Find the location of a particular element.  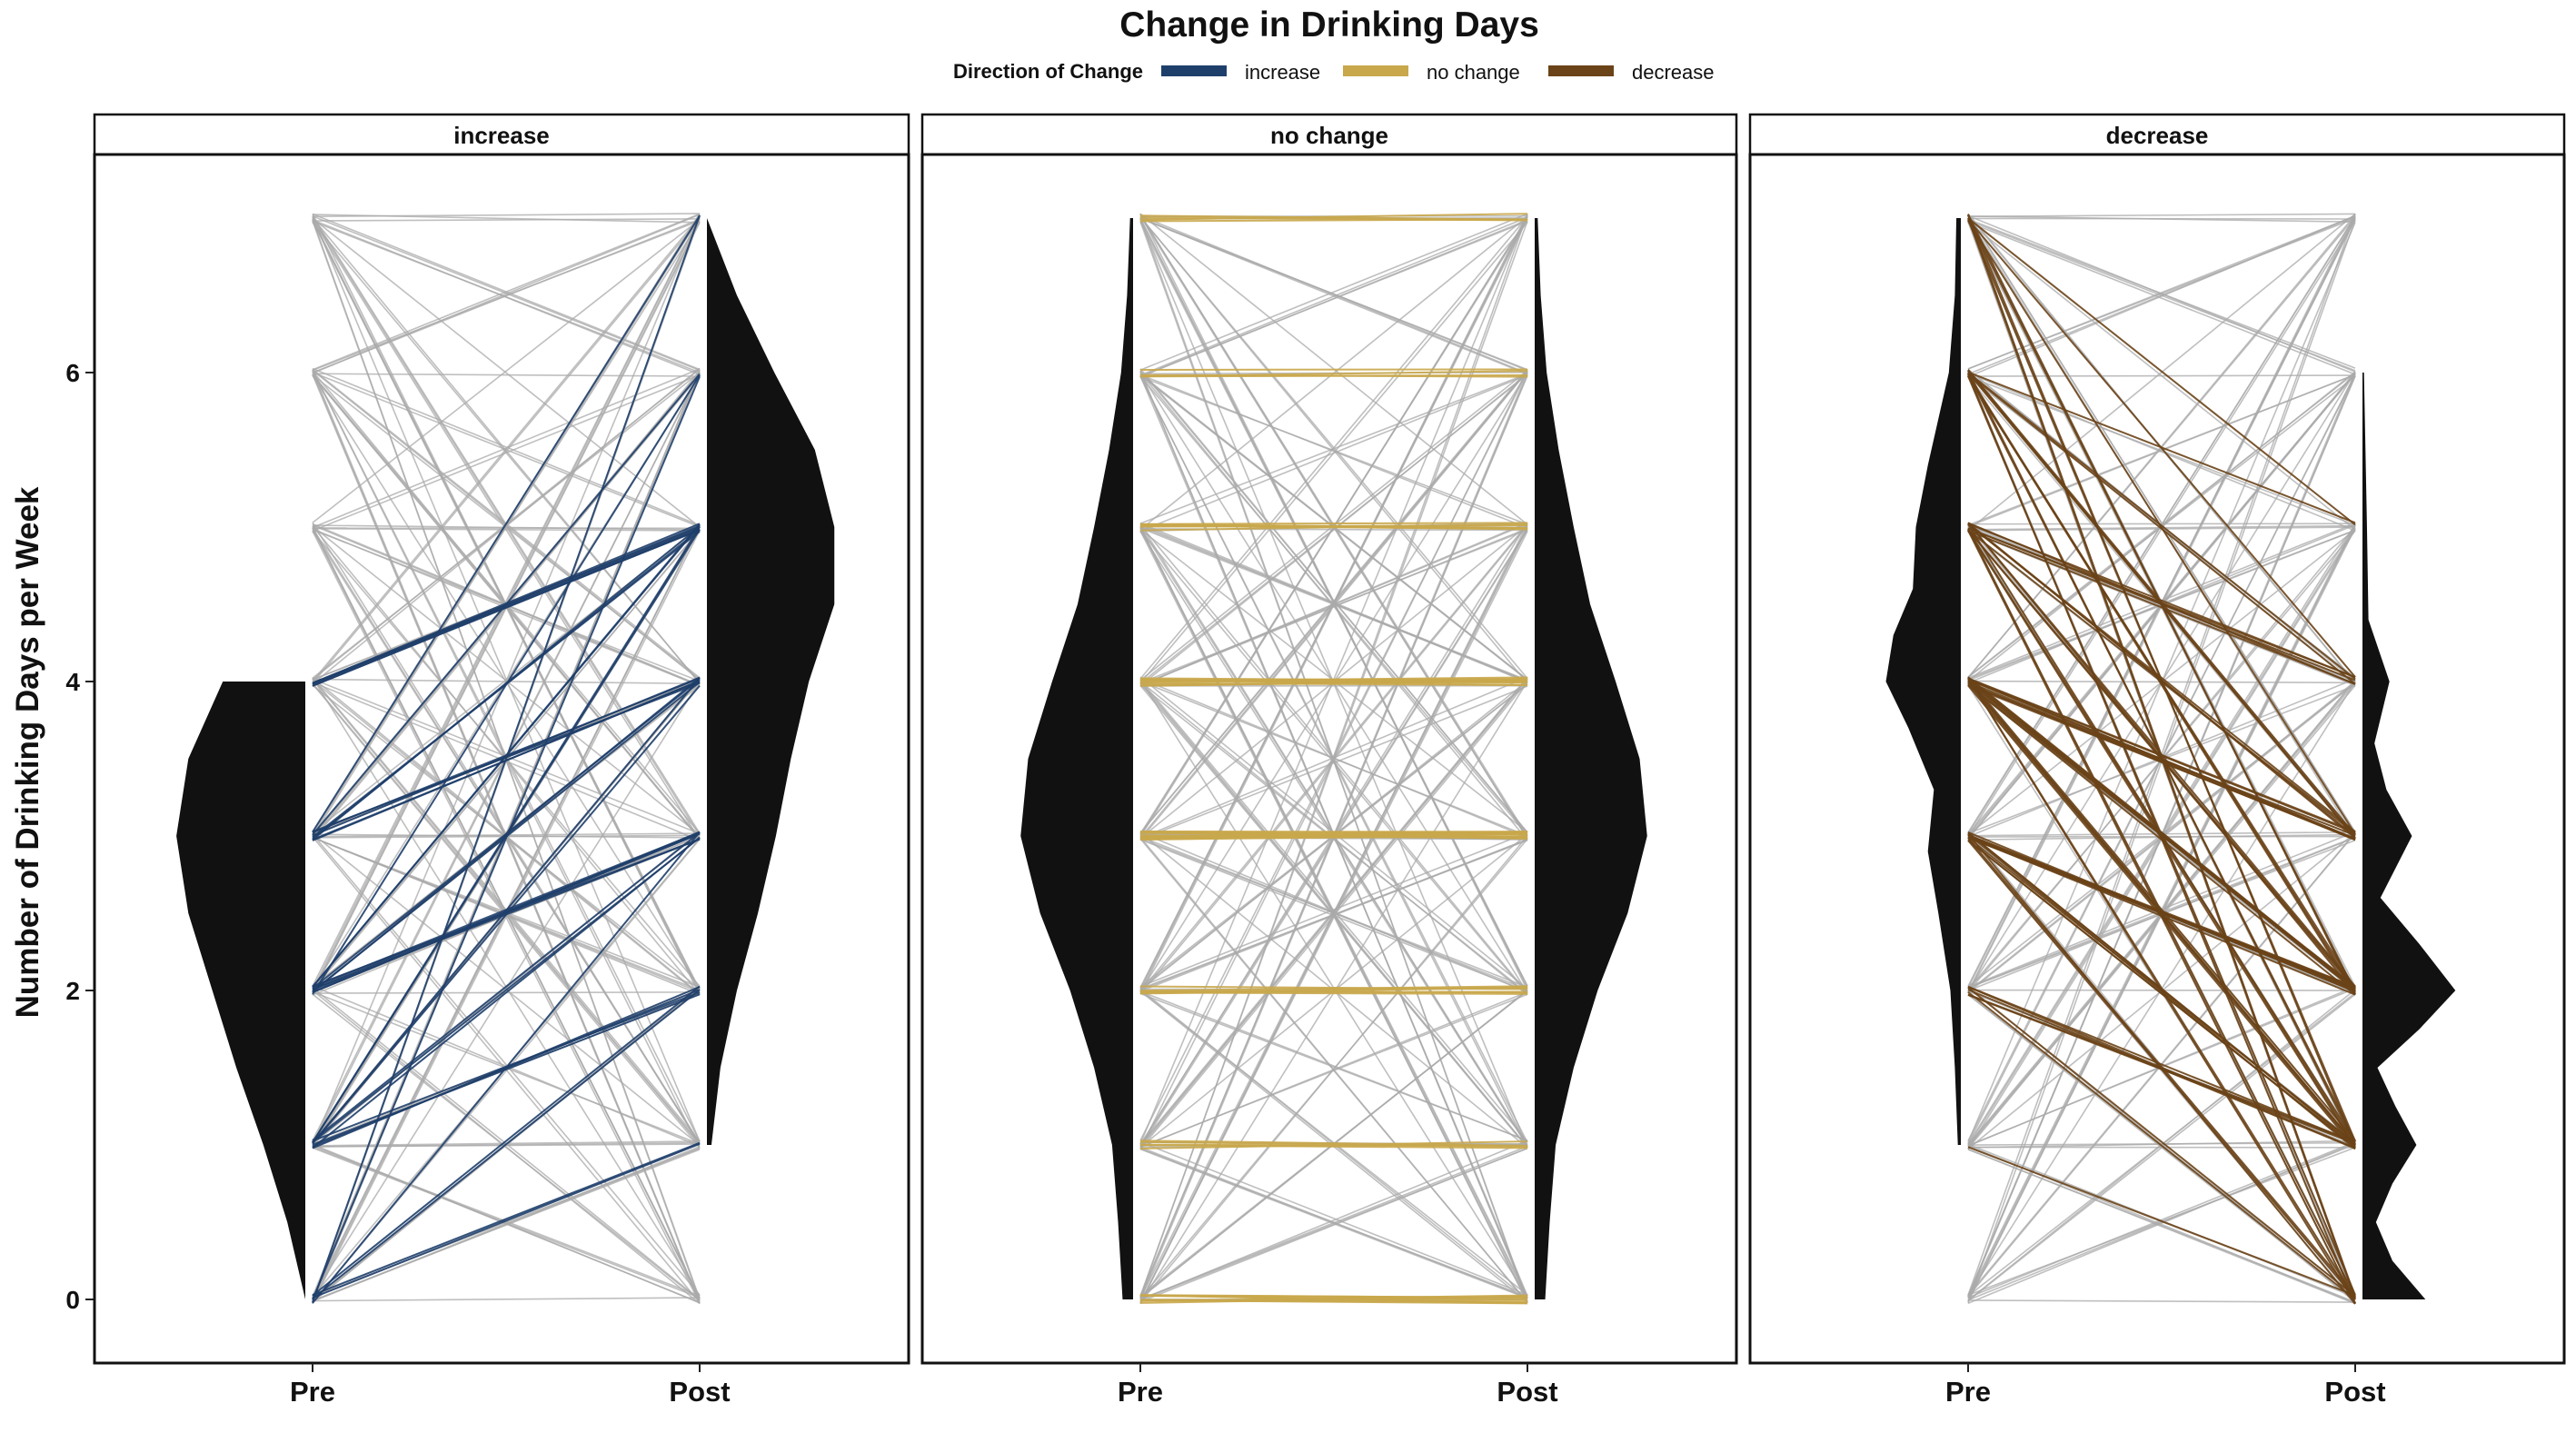

y-tick-label: 2 is located at coordinates (72, 991).